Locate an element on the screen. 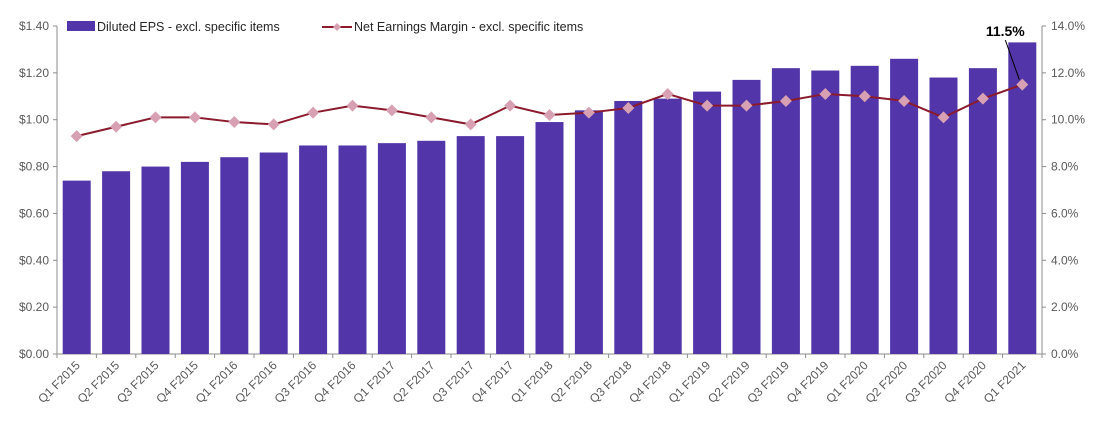  legend-item-eps: Diluted EPS - excl. specific items is located at coordinates (173, 27).